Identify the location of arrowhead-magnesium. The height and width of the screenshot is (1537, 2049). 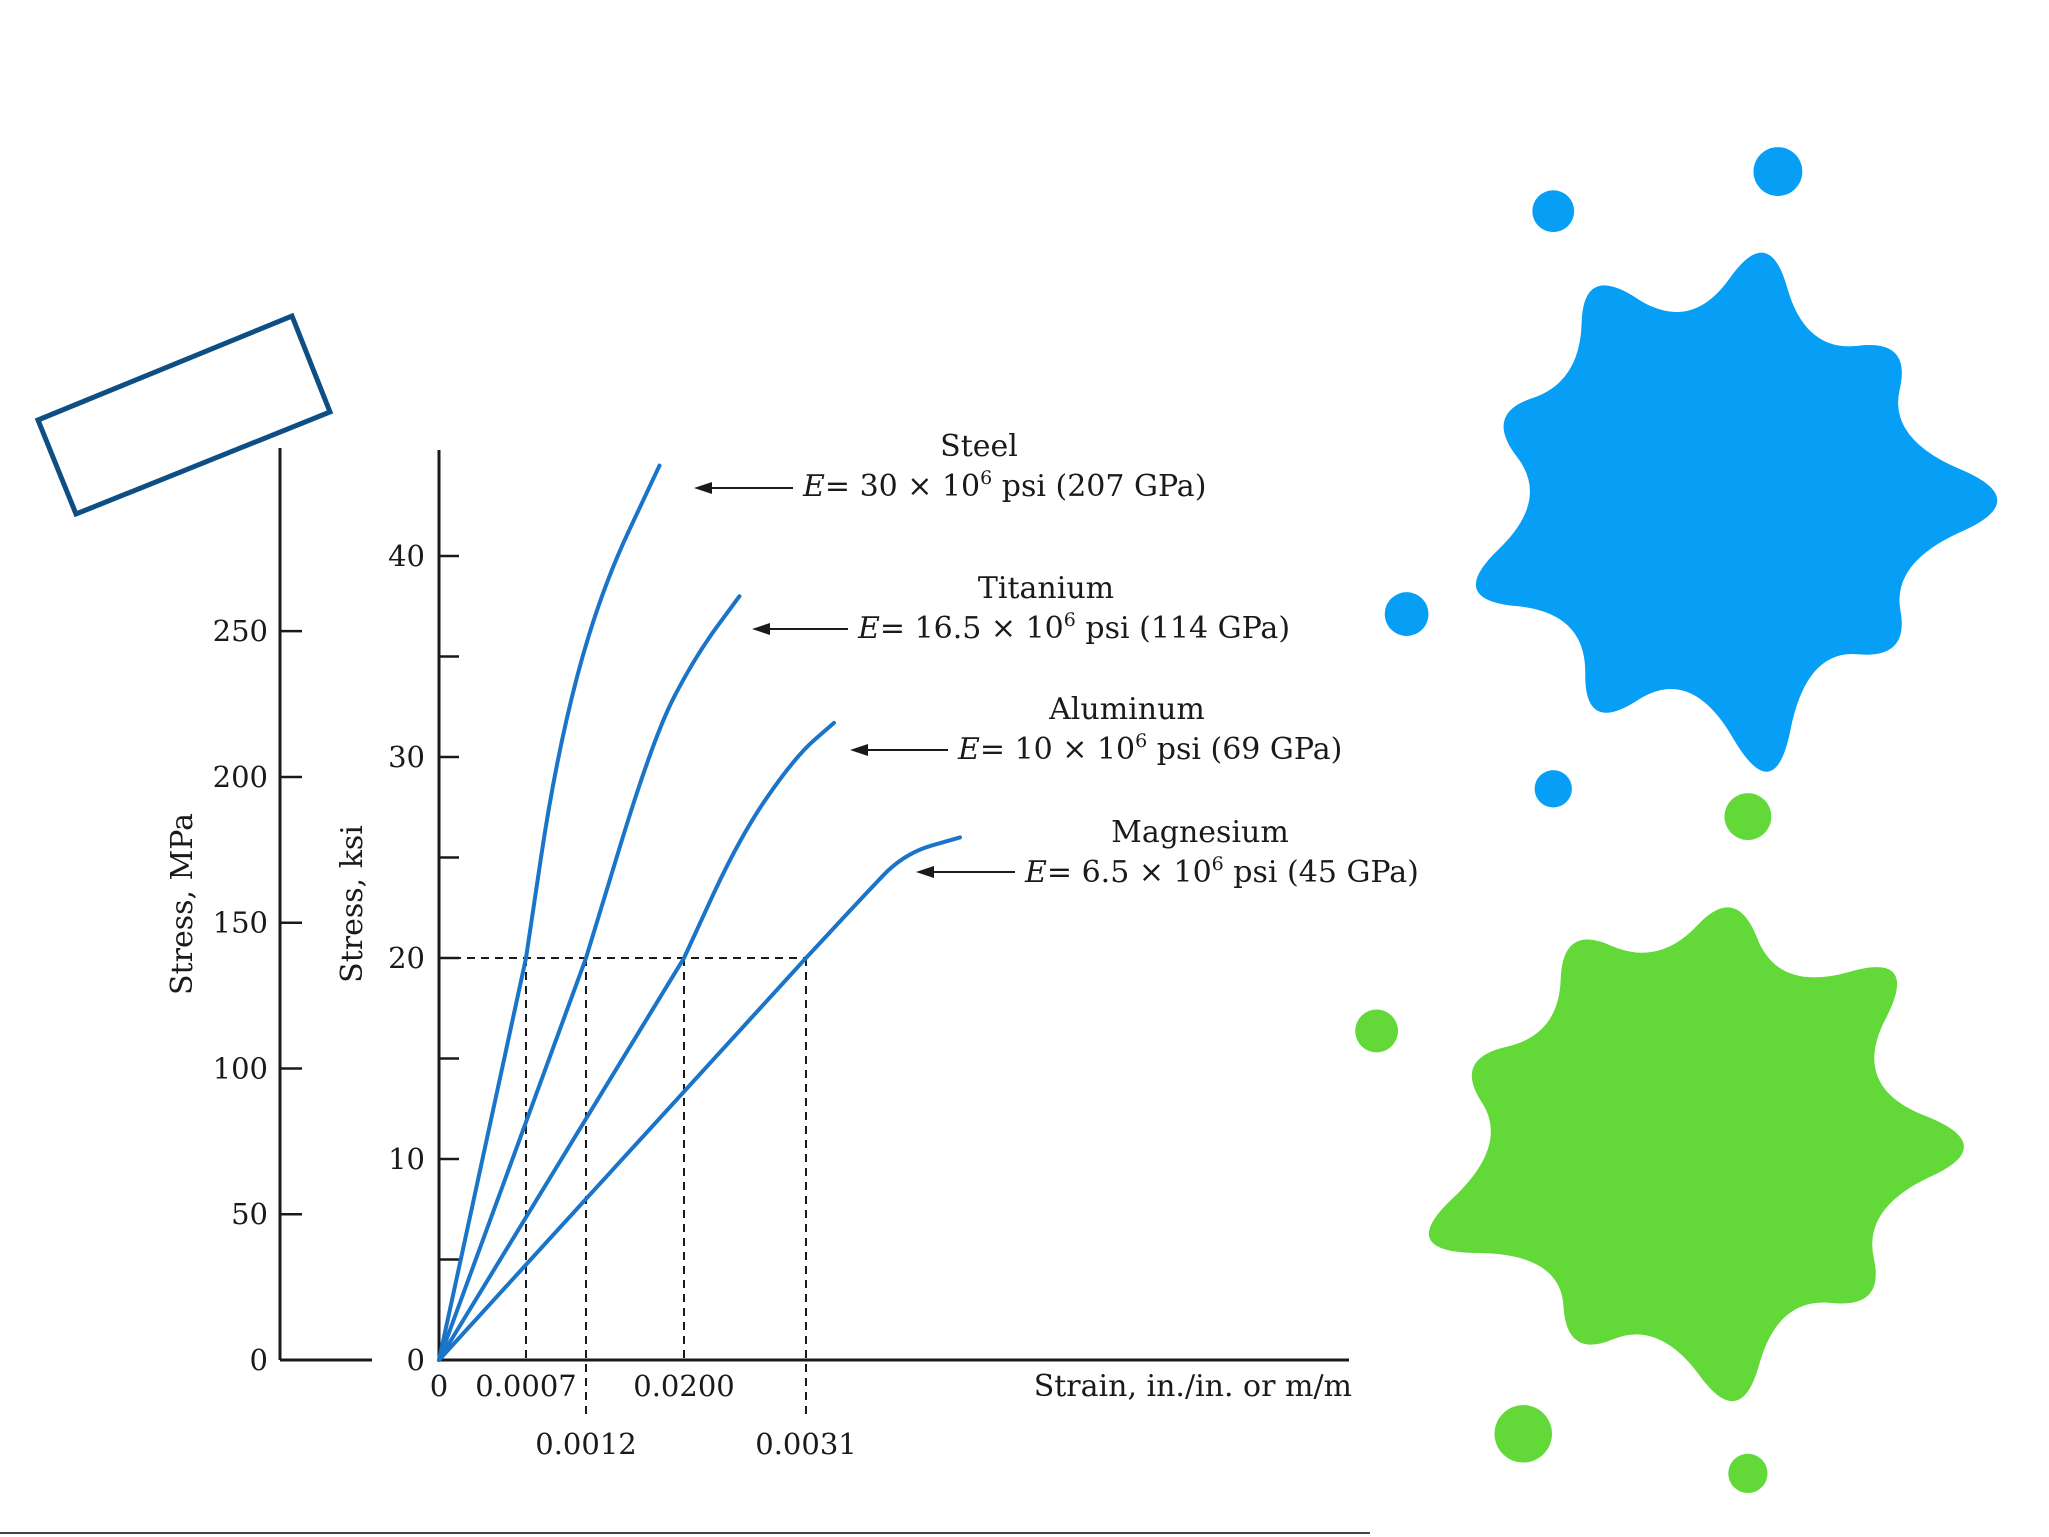
(925, 872).